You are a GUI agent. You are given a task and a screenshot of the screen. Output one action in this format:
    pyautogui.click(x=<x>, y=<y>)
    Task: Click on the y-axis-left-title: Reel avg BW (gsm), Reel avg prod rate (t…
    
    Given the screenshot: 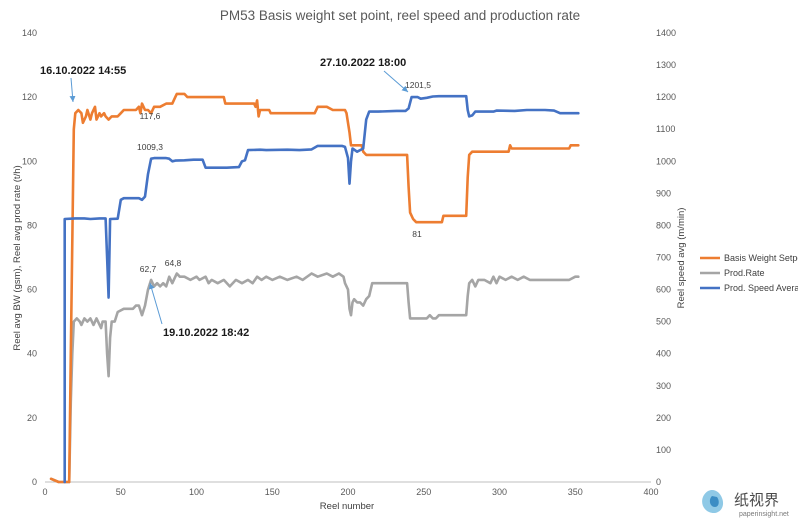 What is the action you would take?
    pyautogui.click(x=17, y=257)
    